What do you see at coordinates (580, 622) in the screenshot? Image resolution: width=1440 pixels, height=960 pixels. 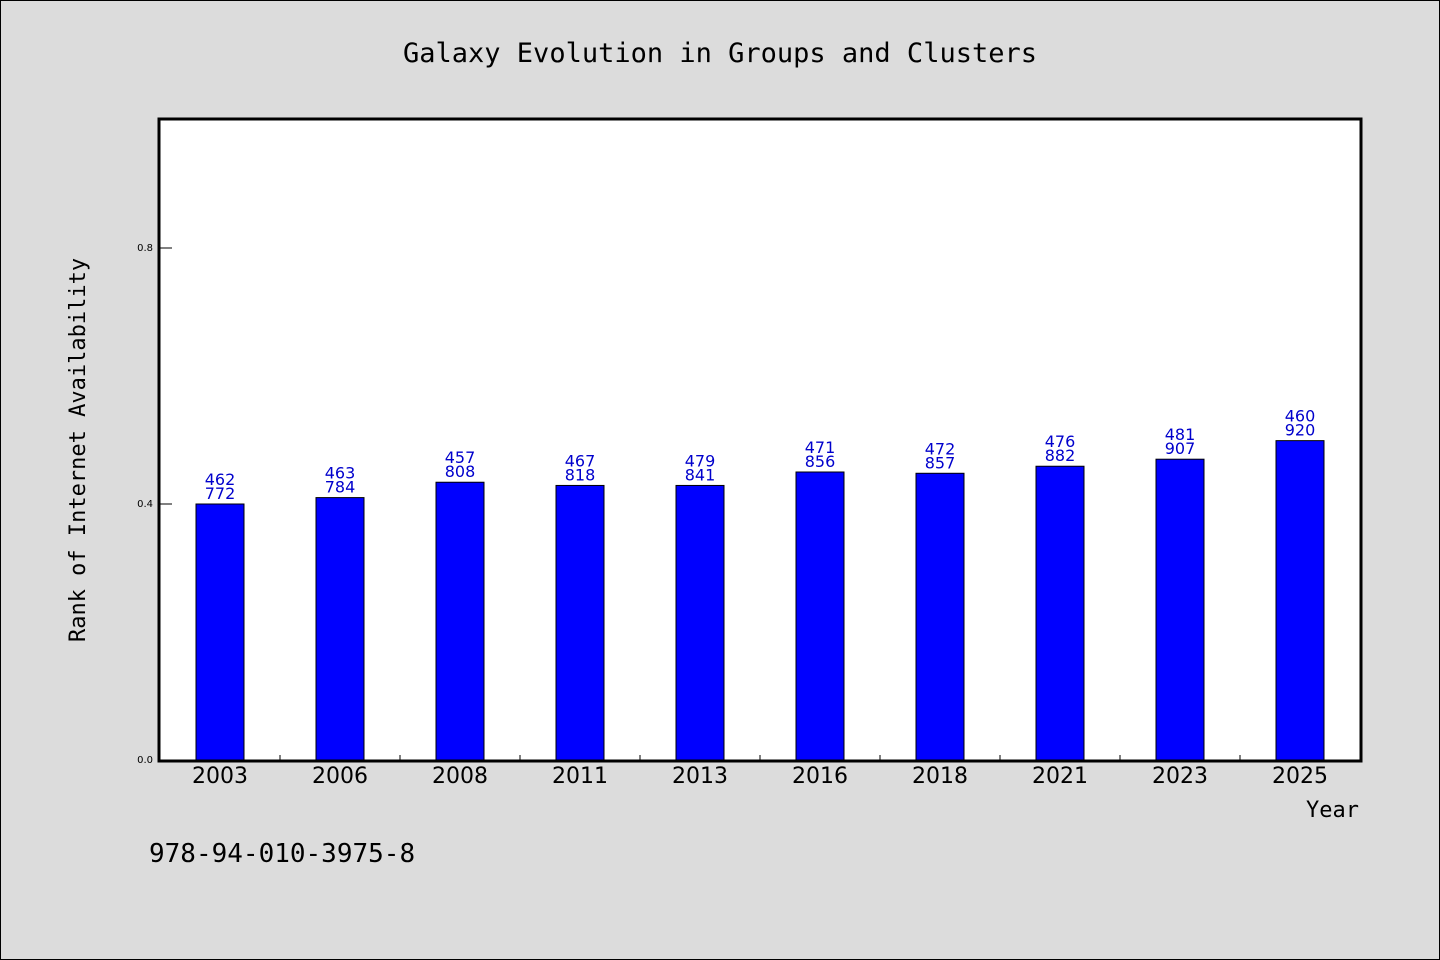 I see `bar-2011` at bounding box center [580, 622].